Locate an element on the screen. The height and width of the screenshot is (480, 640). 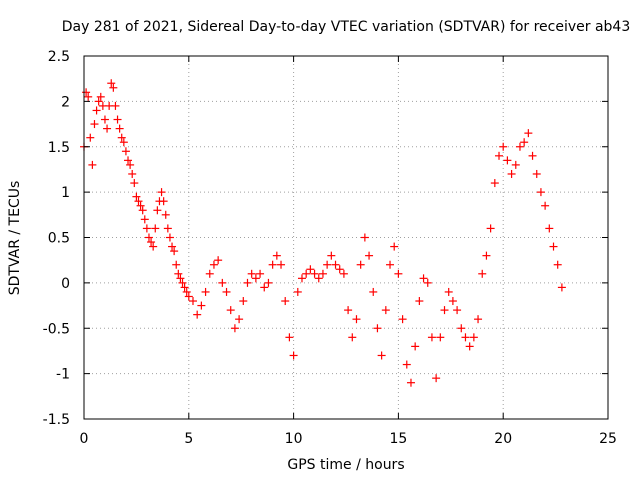
x-tick-label: 15 is located at coordinates (398, 439).